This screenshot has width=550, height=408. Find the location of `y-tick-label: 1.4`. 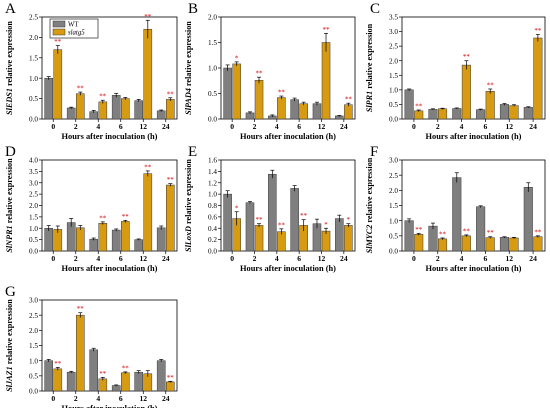

y-tick-label: 1.4 is located at coordinates (212, 172).